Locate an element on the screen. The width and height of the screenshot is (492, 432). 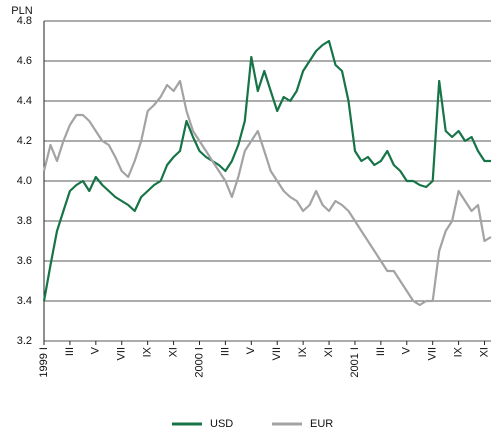
y-tick-label: 4.4 is located at coordinates (24, 101).